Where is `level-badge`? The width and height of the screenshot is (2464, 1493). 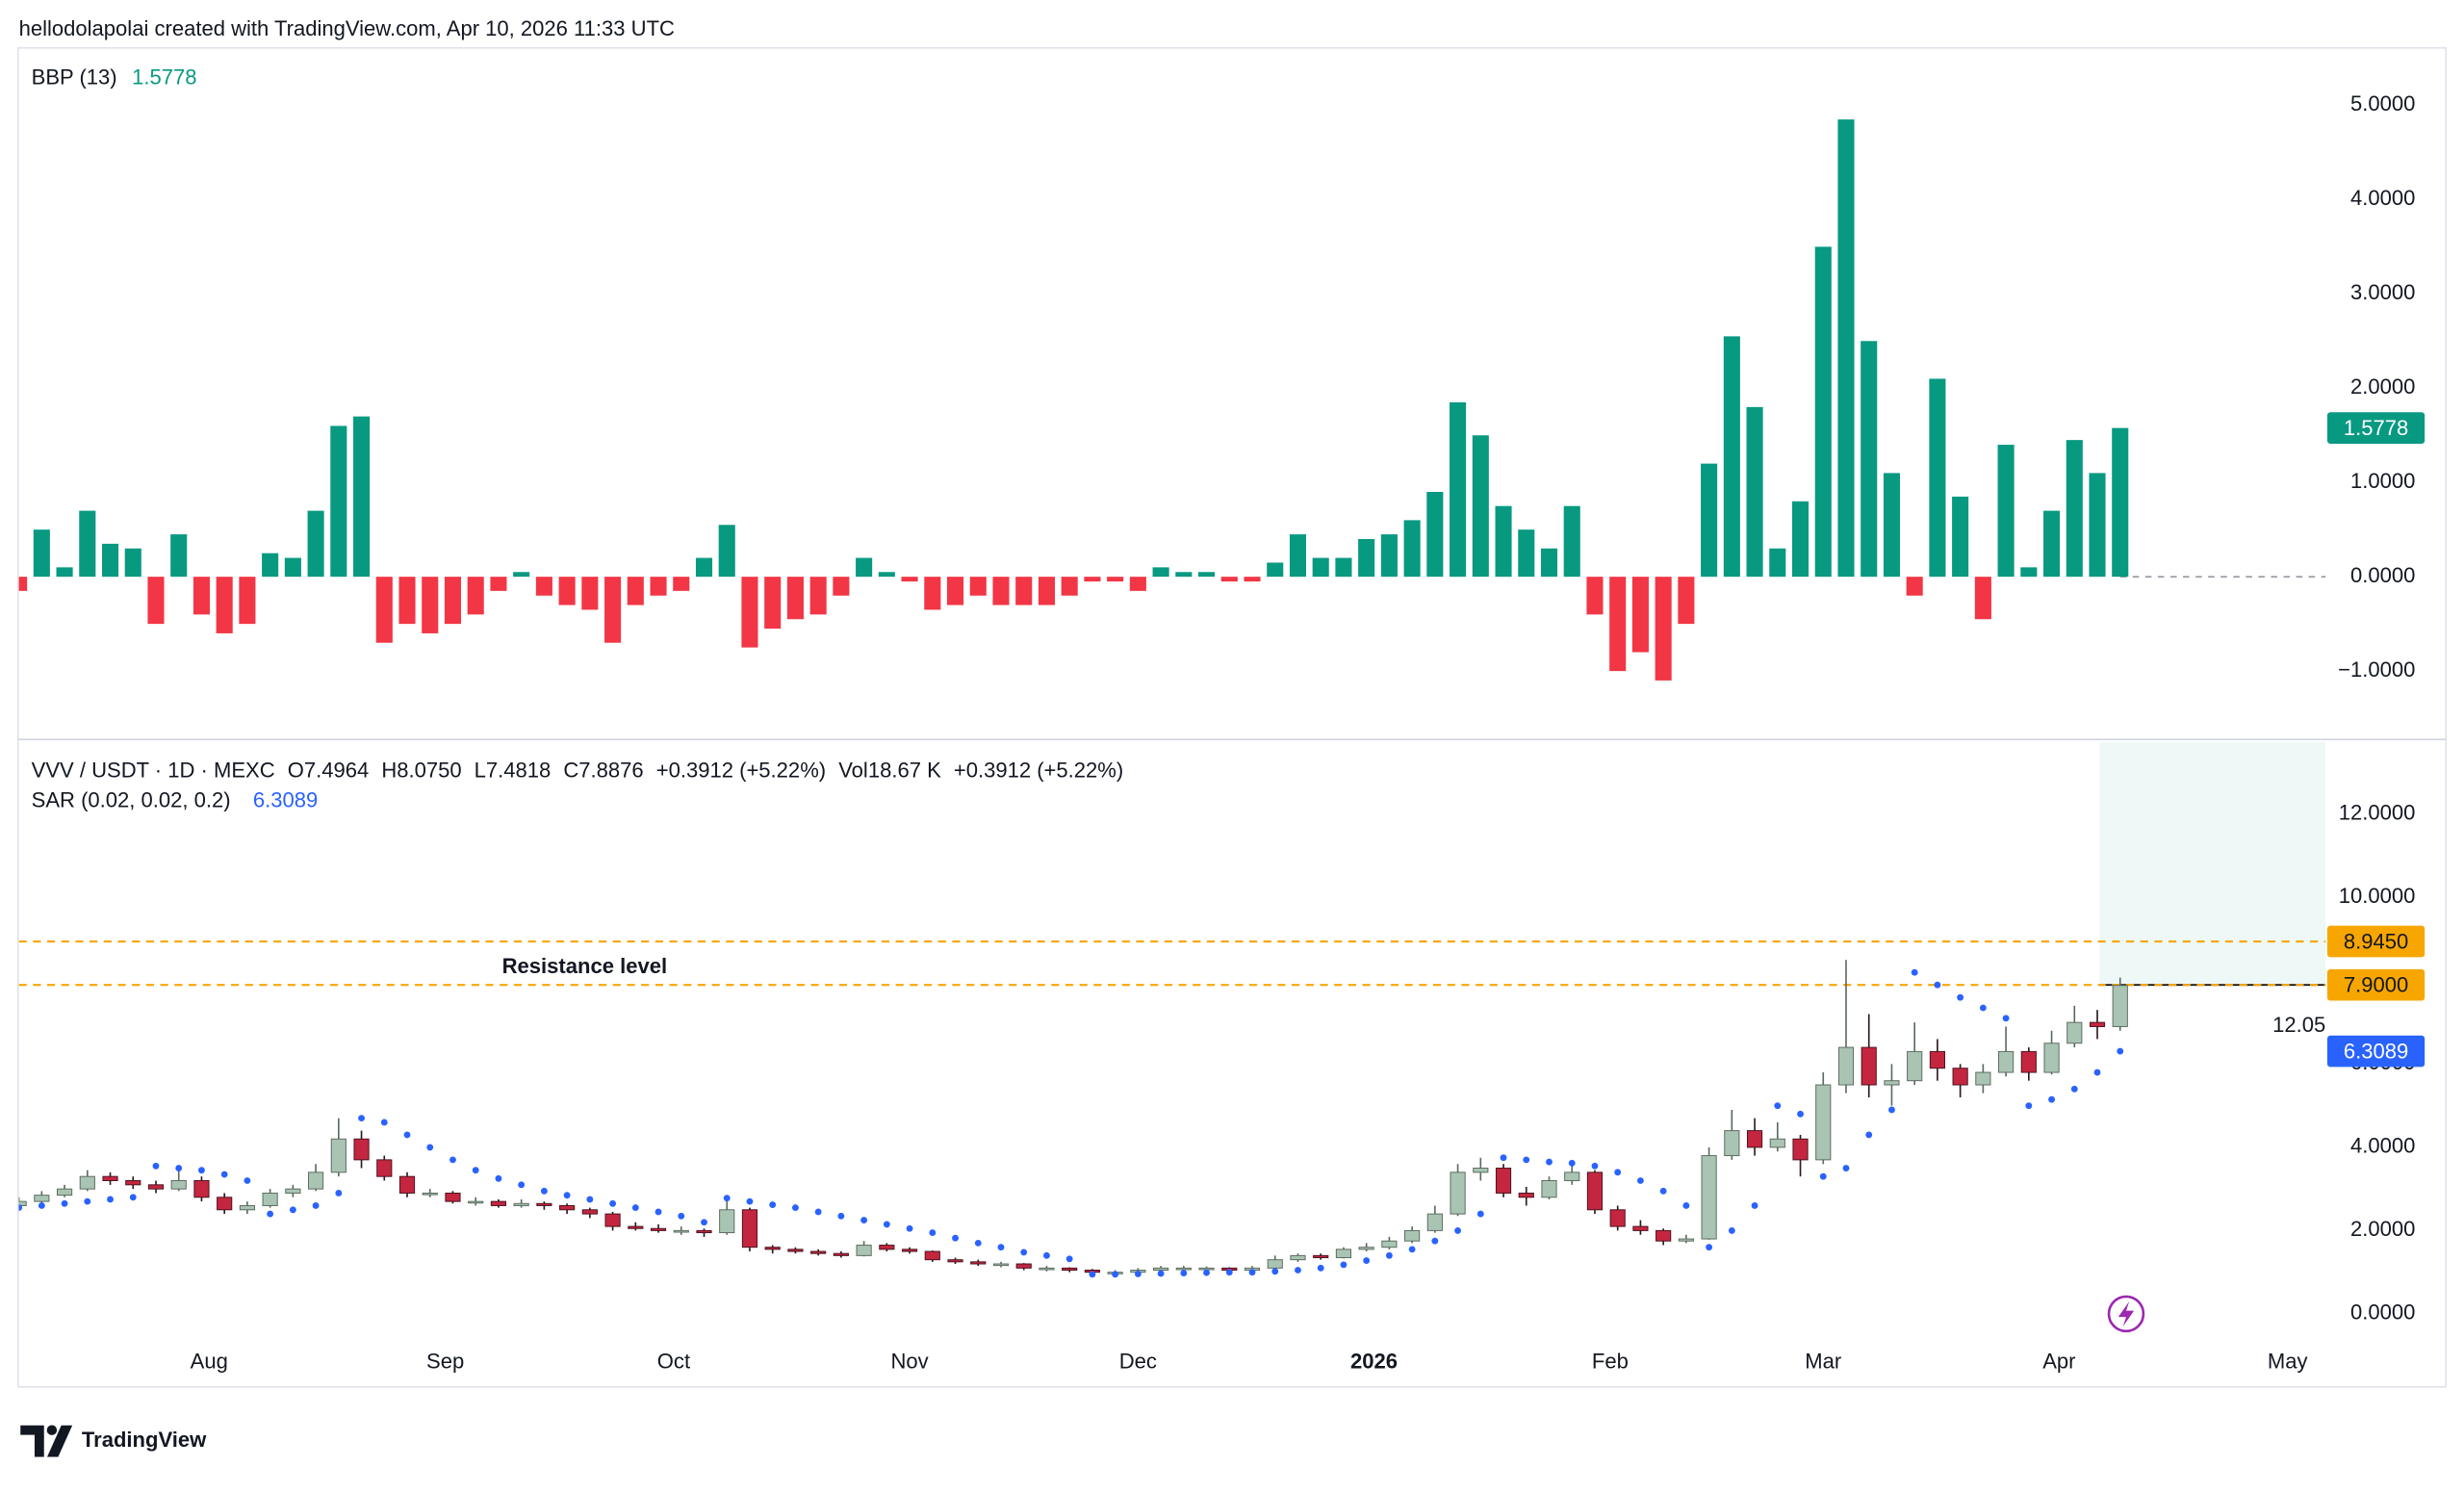 level-badge is located at coordinates (2376, 984).